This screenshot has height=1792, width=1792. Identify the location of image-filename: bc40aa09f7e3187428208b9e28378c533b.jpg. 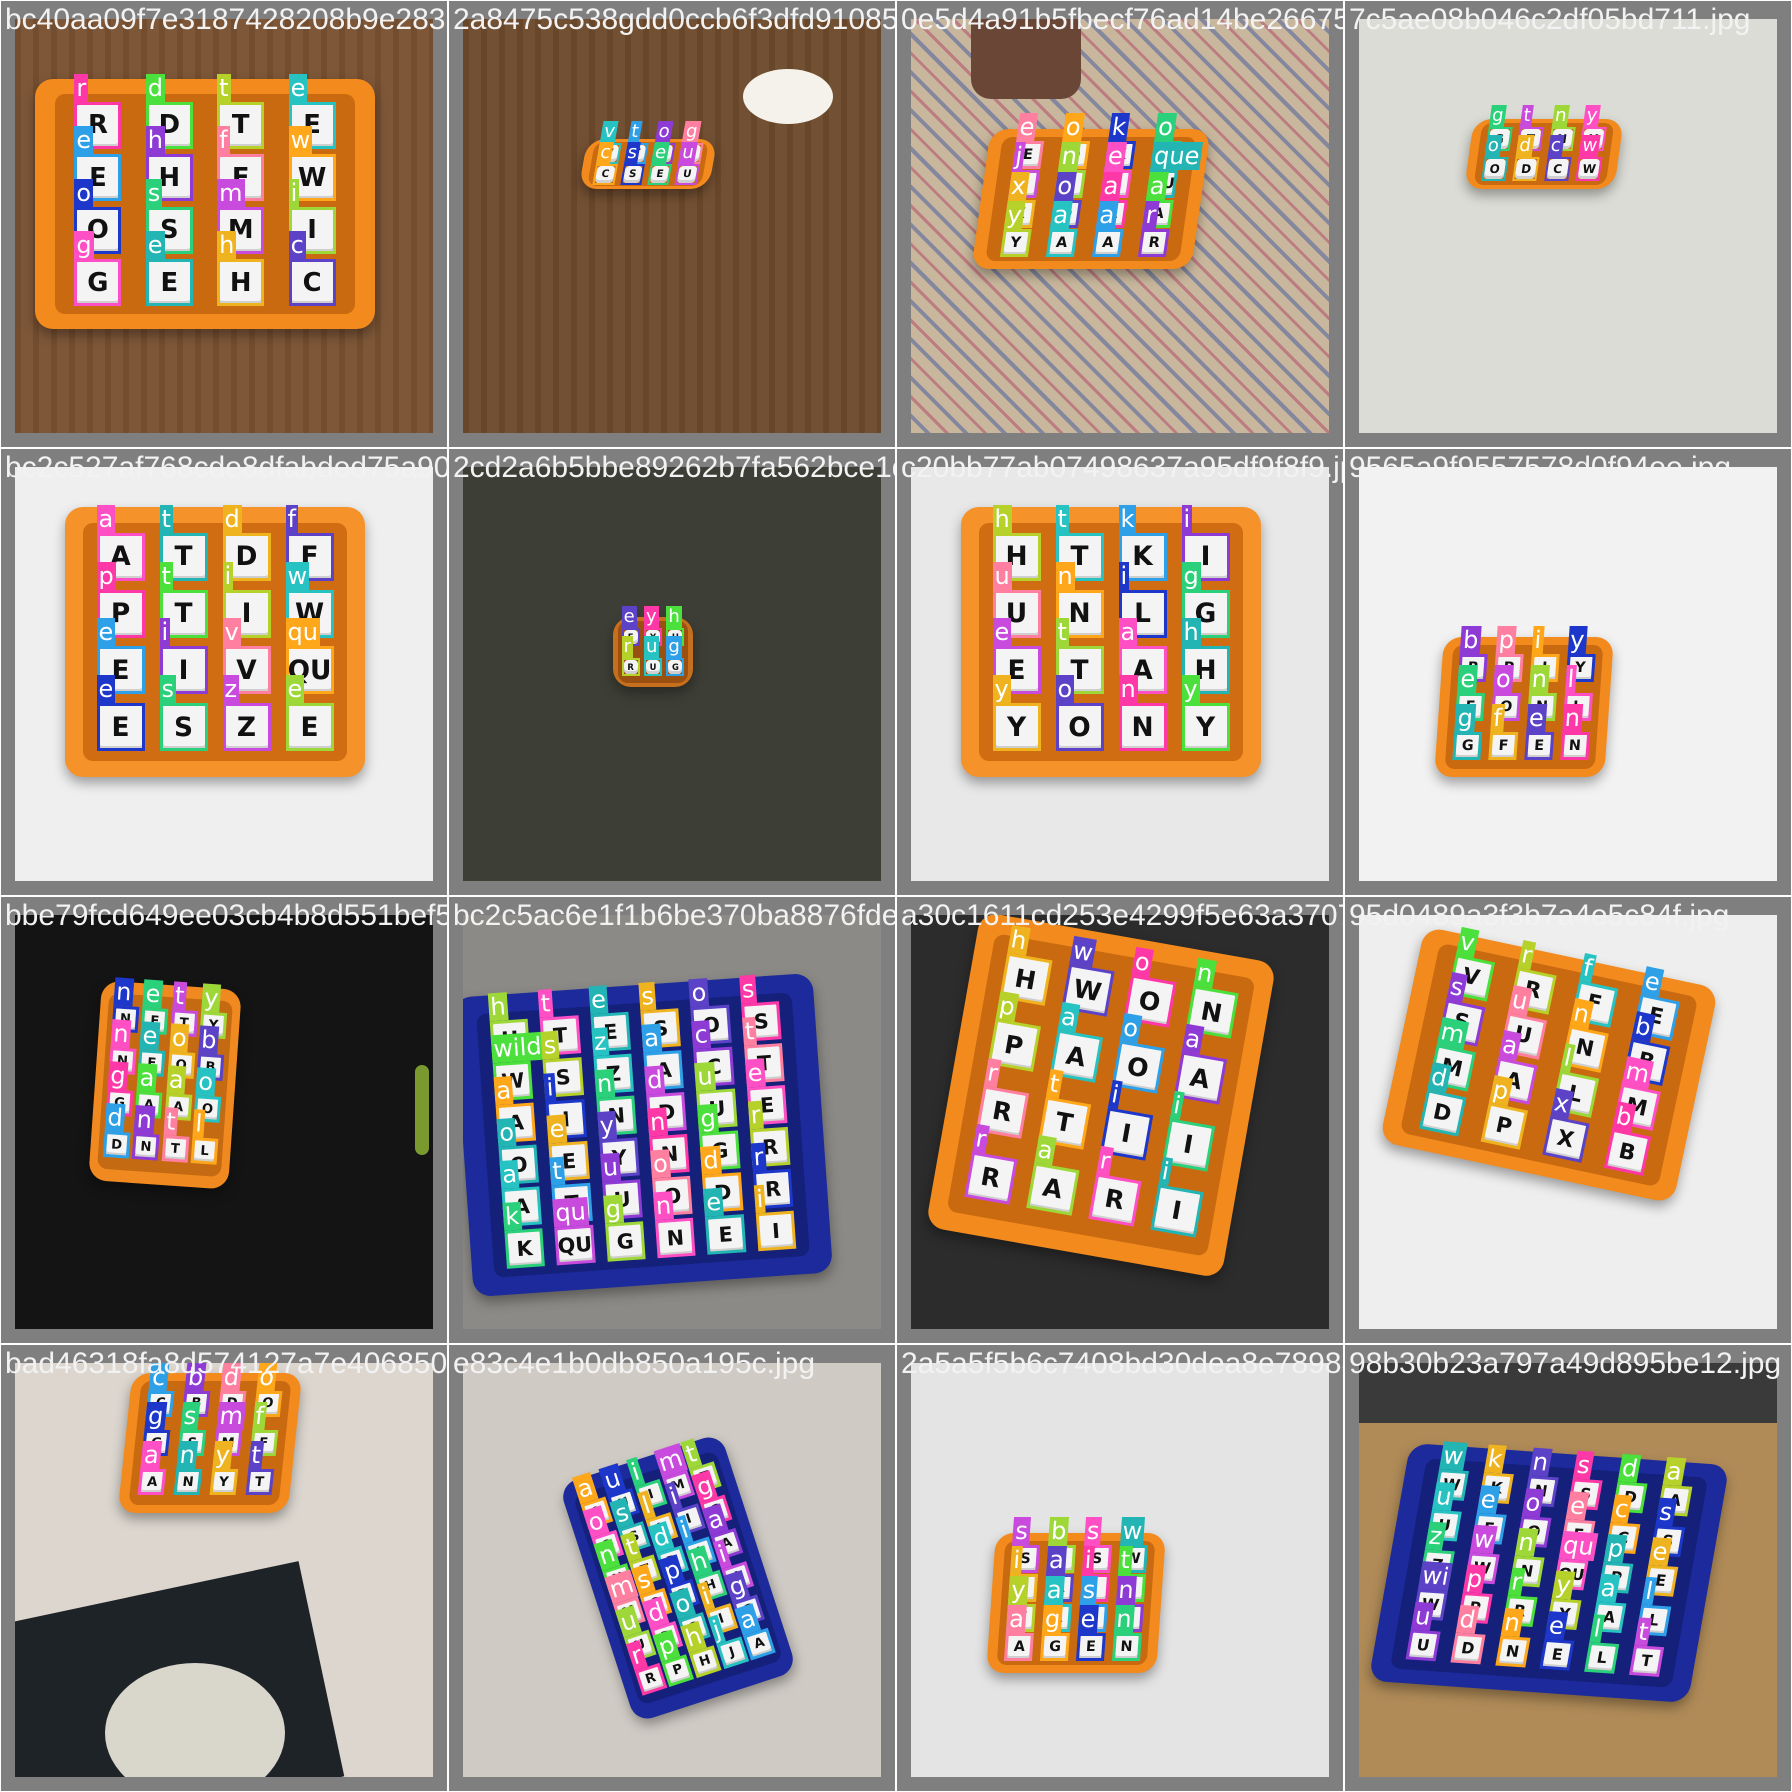
(226, 19).